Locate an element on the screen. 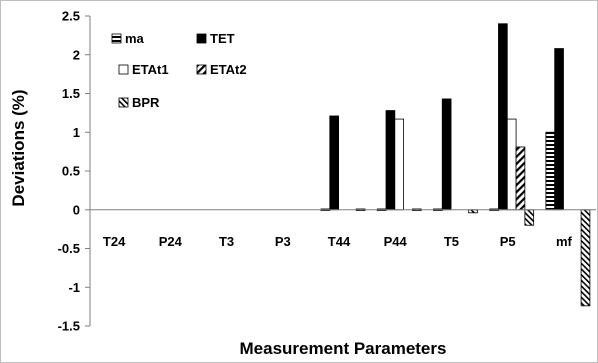 The height and width of the screenshot is (363, 598). x-tick-label: T24 is located at coordinates (114, 241).